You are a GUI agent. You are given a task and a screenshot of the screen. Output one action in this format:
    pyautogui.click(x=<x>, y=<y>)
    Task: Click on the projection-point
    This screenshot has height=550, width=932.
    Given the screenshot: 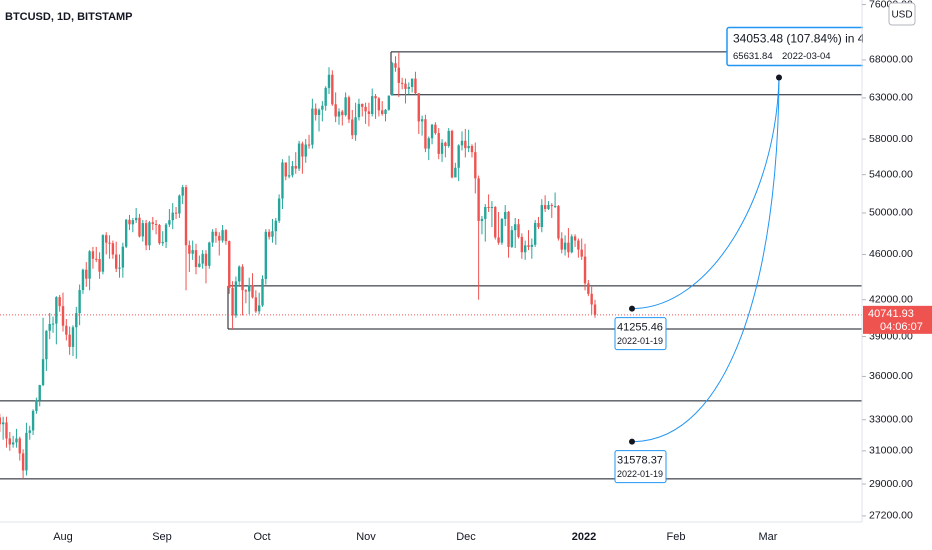 What is the action you would take?
    pyautogui.click(x=632, y=308)
    